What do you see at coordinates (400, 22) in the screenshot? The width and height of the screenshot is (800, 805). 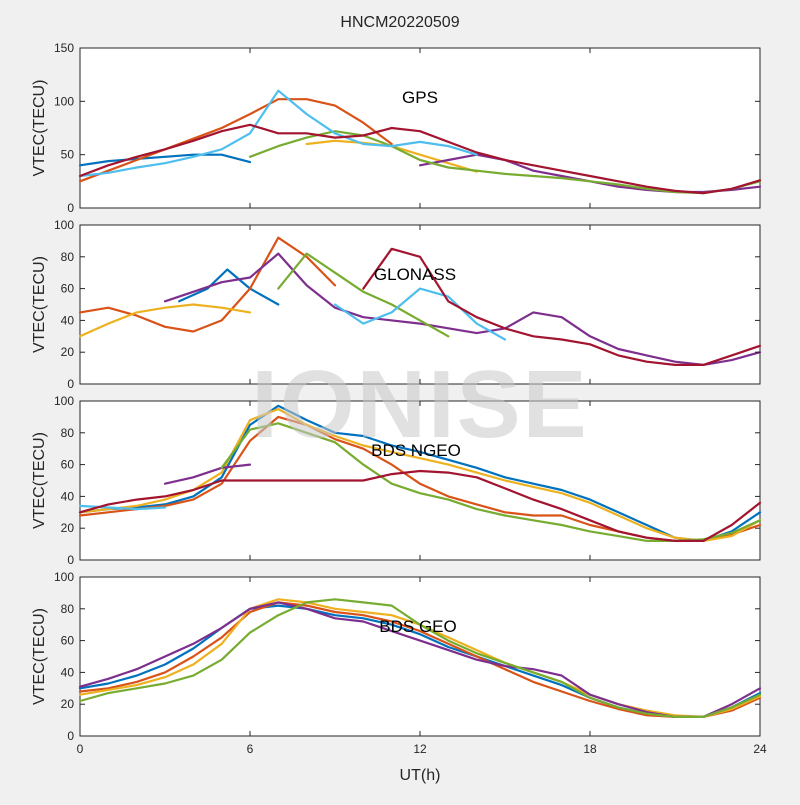 I see `figure-title: HNCM20220509` at bounding box center [400, 22].